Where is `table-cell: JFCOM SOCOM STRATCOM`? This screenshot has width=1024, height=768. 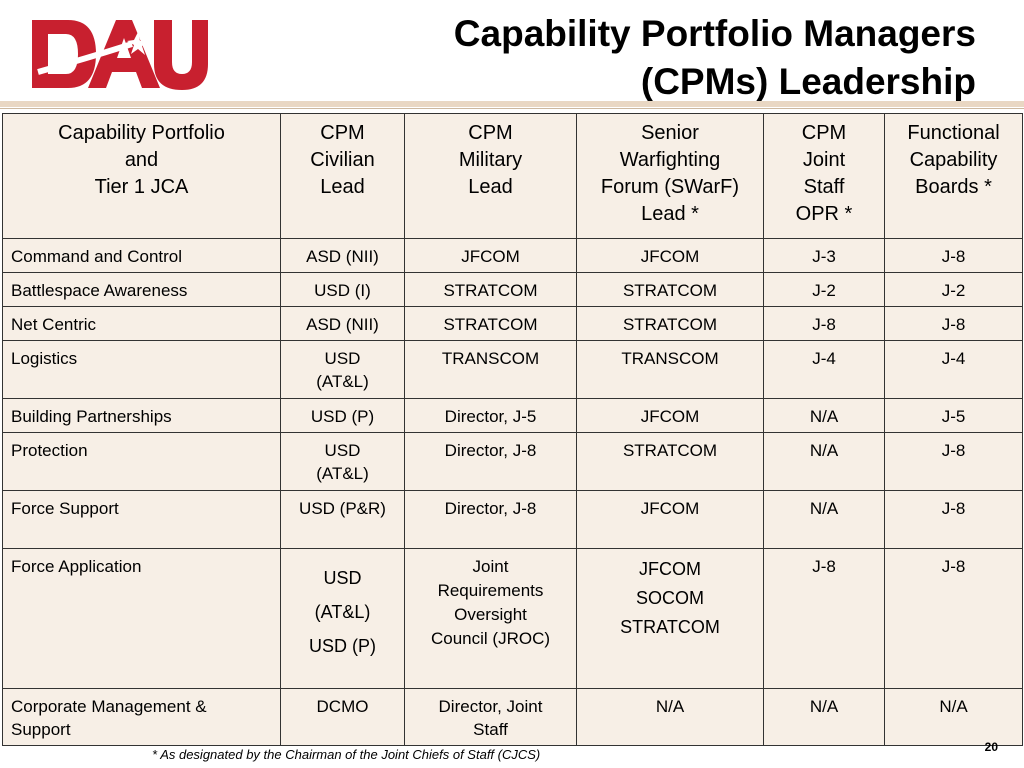 table-cell: JFCOM SOCOM STRATCOM is located at coordinates (670, 618).